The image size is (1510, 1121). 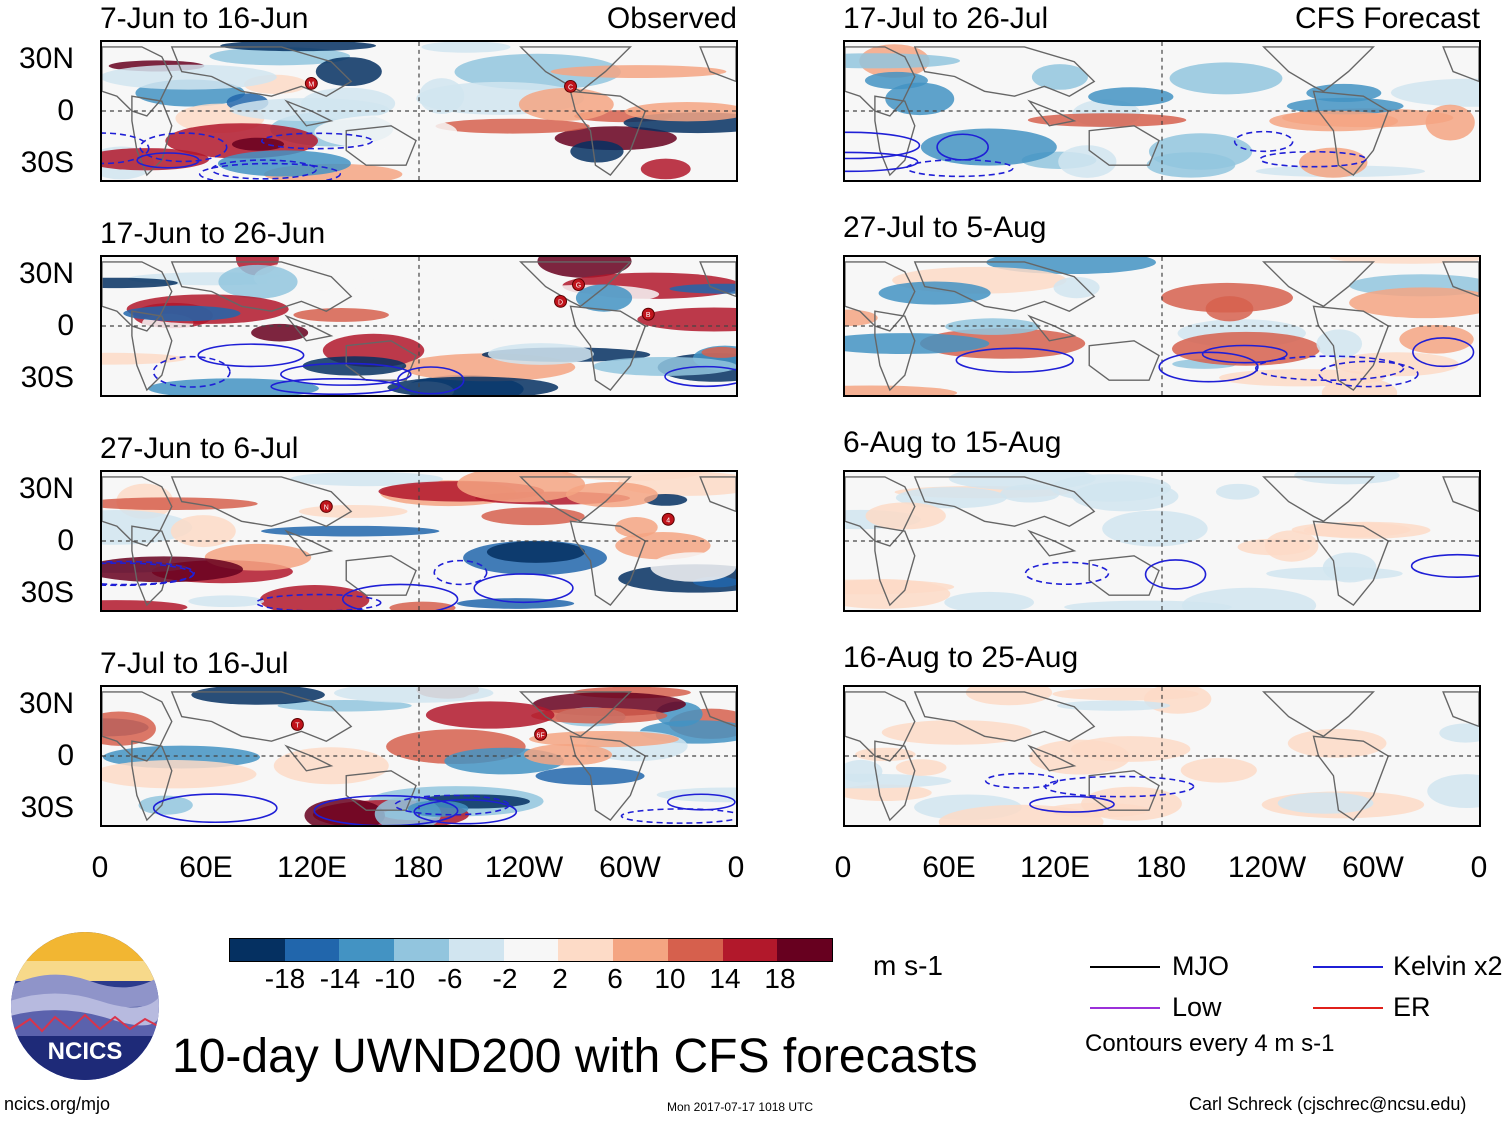 I want to click on colorbar-tick: -18, so click(x=285, y=978).